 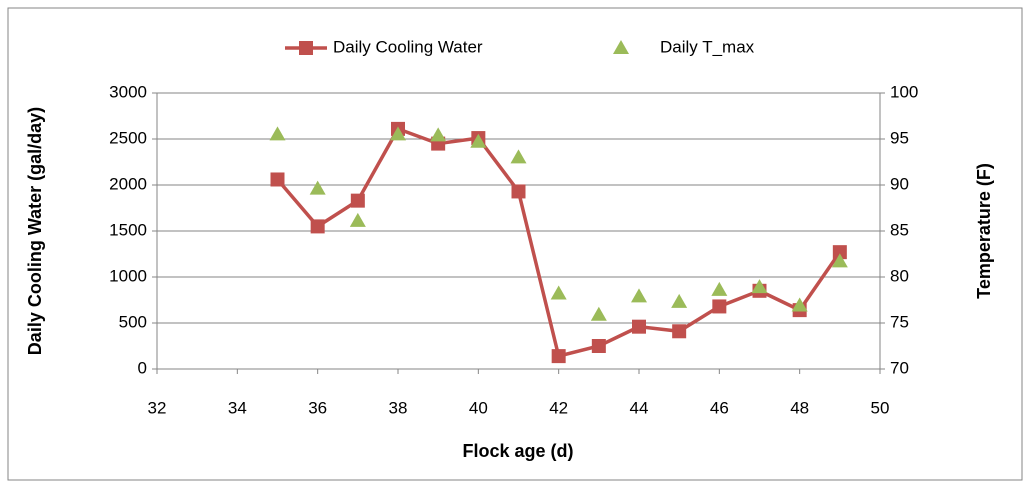 What do you see at coordinates (984, 231) in the screenshot?
I see `y2-axis-title: Temperature (F)` at bounding box center [984, 231].